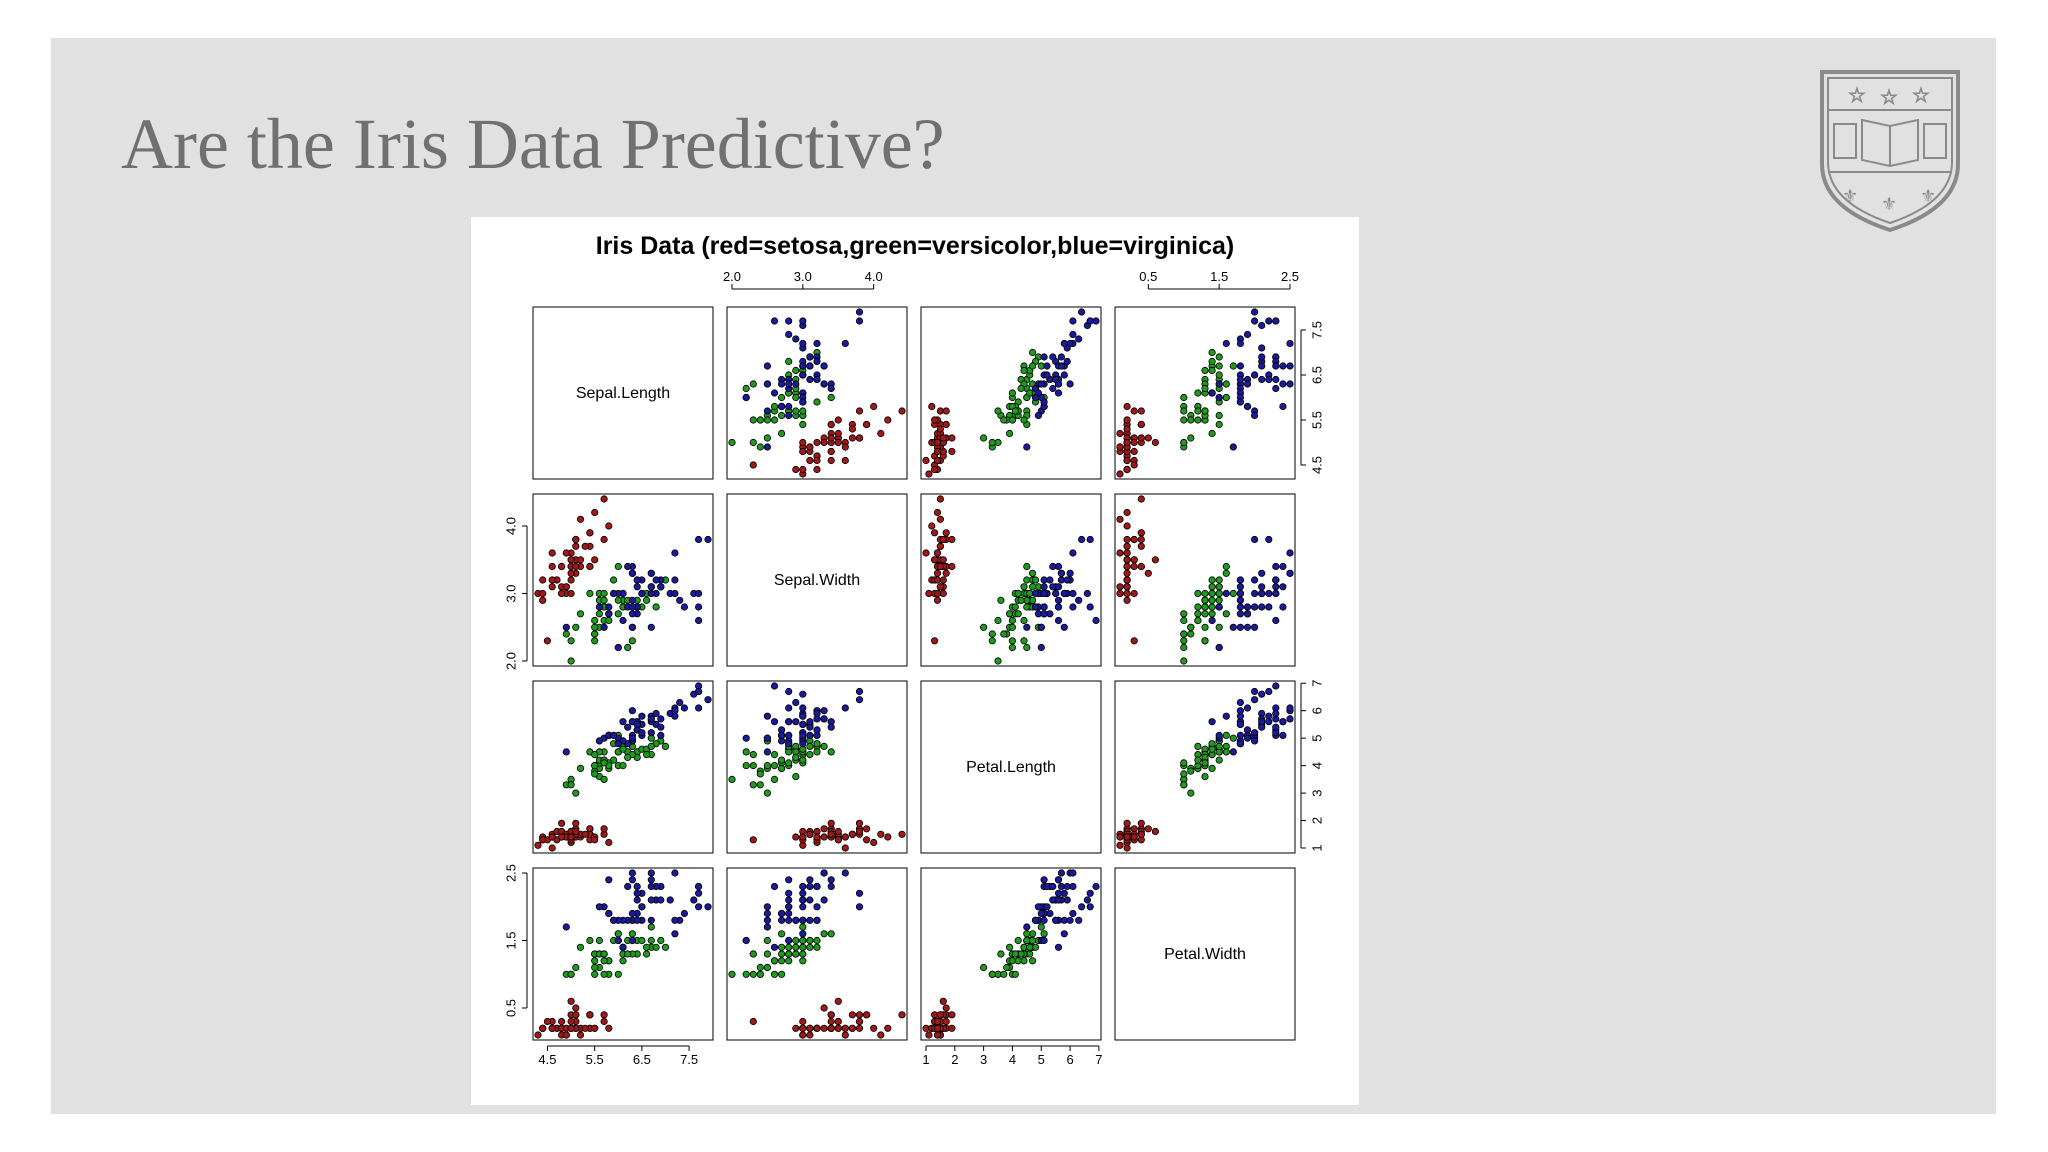  Describe the element at coordinates (1317, 683) in the screenshot. I see `tick-label: 7` at that location.